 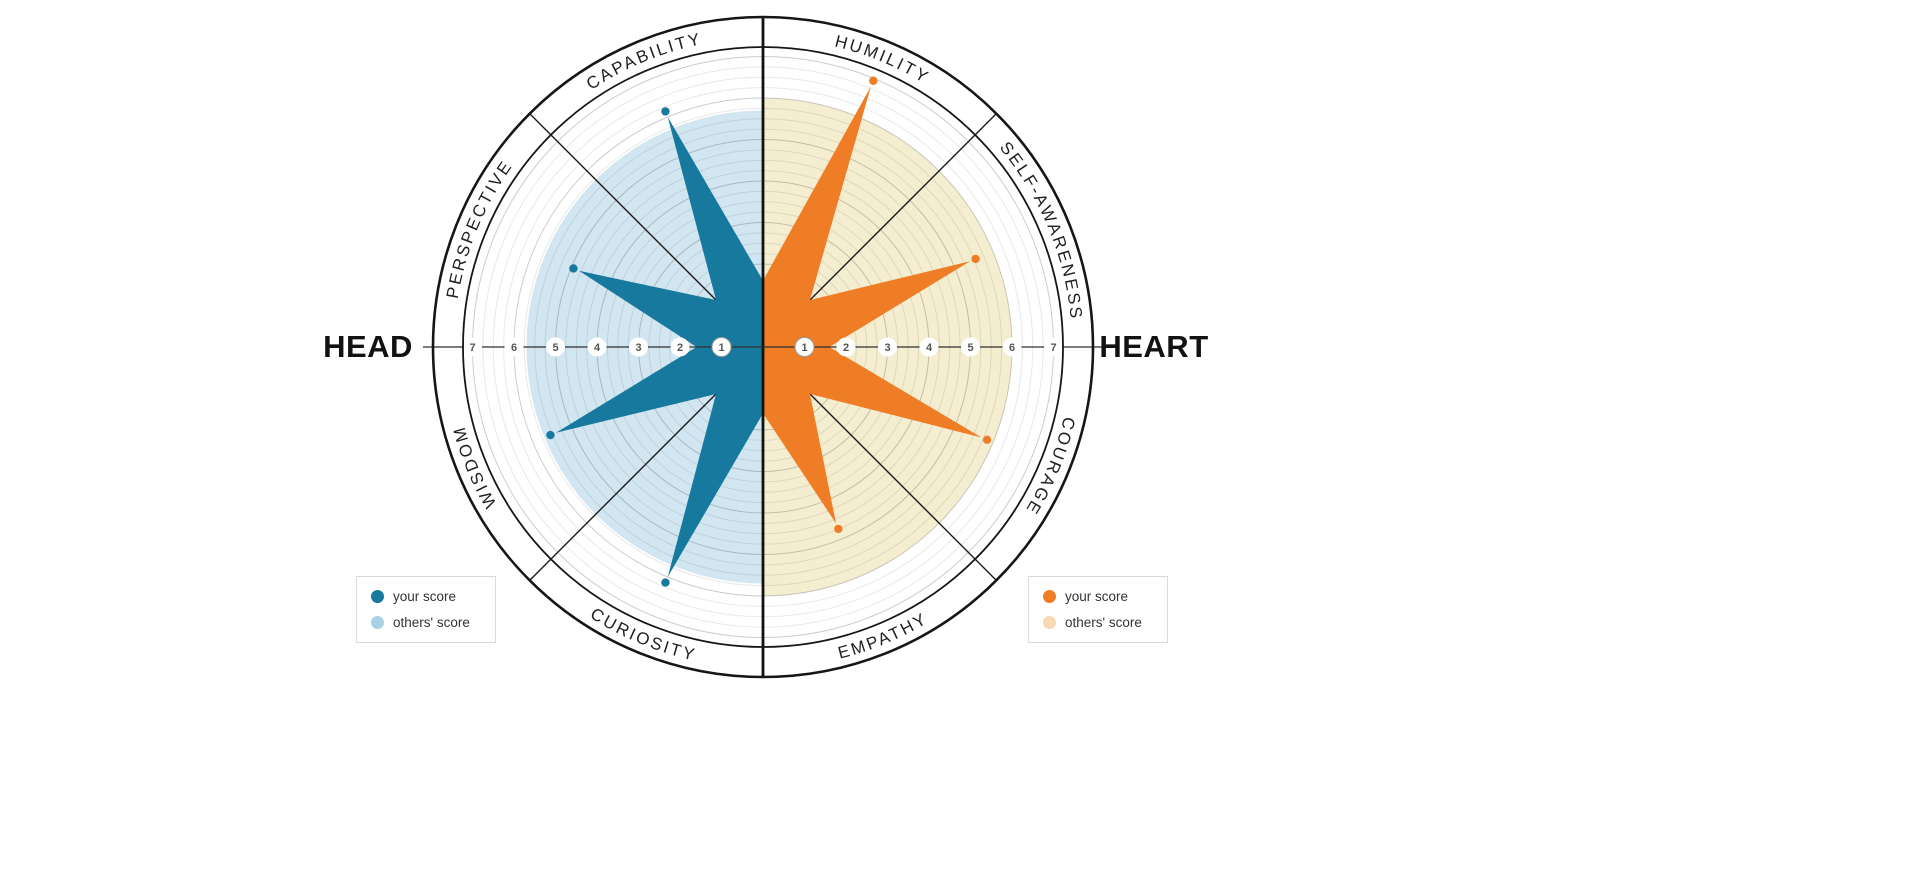 I want to click on heart-legend: your score others' score, so click(x=1098, y=609).